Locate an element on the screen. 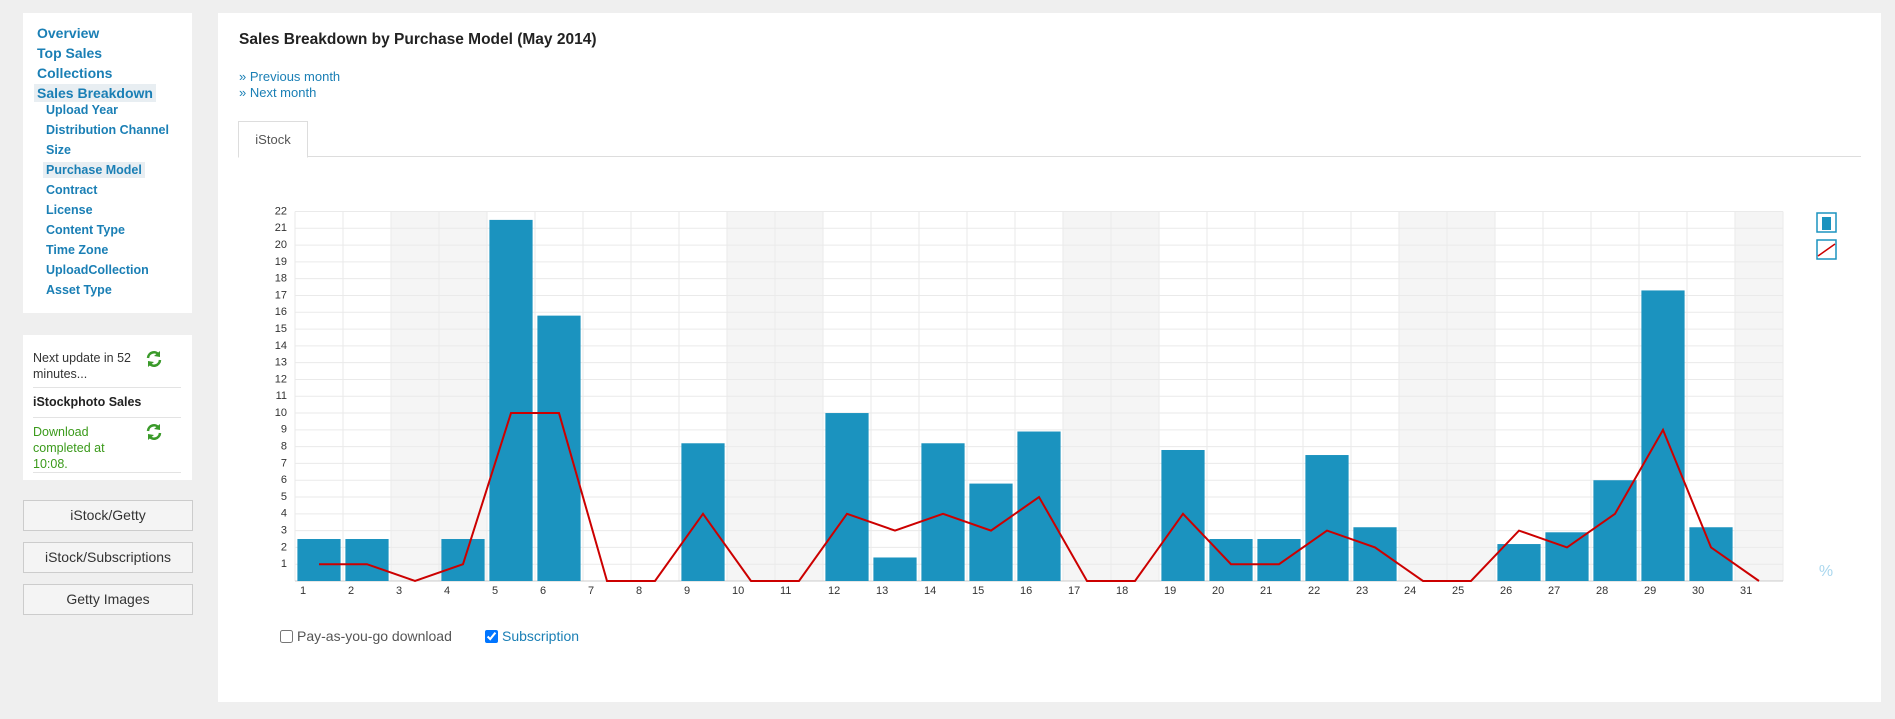 Image resolution: width=1895 pixels, height=719 pixels. legend-item: Subscription is located at coordinates (532, 636).